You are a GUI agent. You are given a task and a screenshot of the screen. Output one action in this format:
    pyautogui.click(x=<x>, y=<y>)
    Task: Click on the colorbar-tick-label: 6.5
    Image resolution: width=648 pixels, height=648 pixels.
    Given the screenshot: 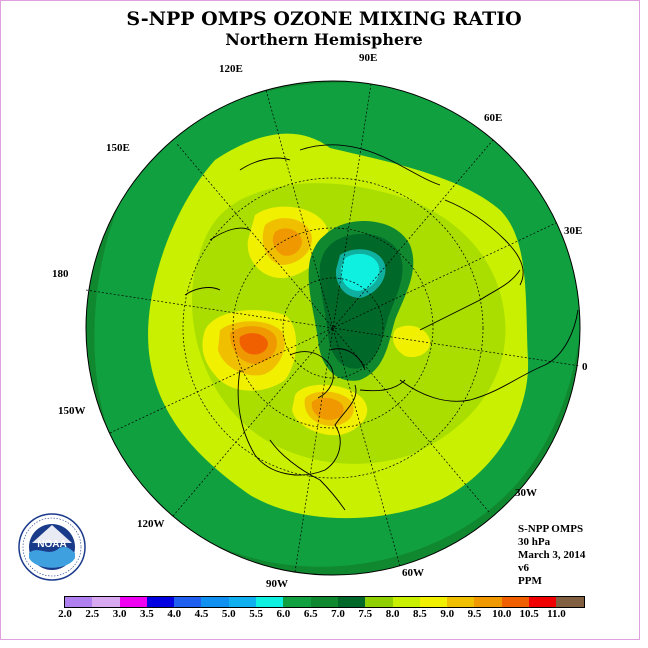 What is the action you would take?
    pyautogui.click(x=310, y=614)
    